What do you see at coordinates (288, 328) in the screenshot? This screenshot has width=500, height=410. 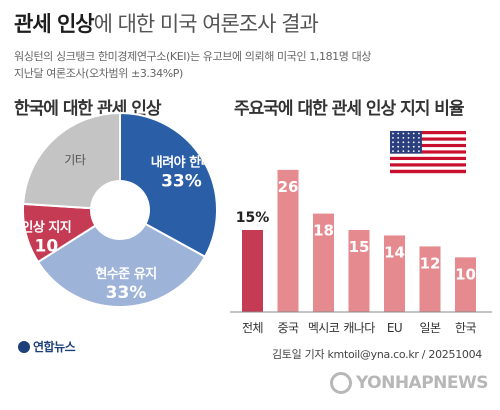 I see `bar-category-label: 중국` at bounding box center [288, 328].